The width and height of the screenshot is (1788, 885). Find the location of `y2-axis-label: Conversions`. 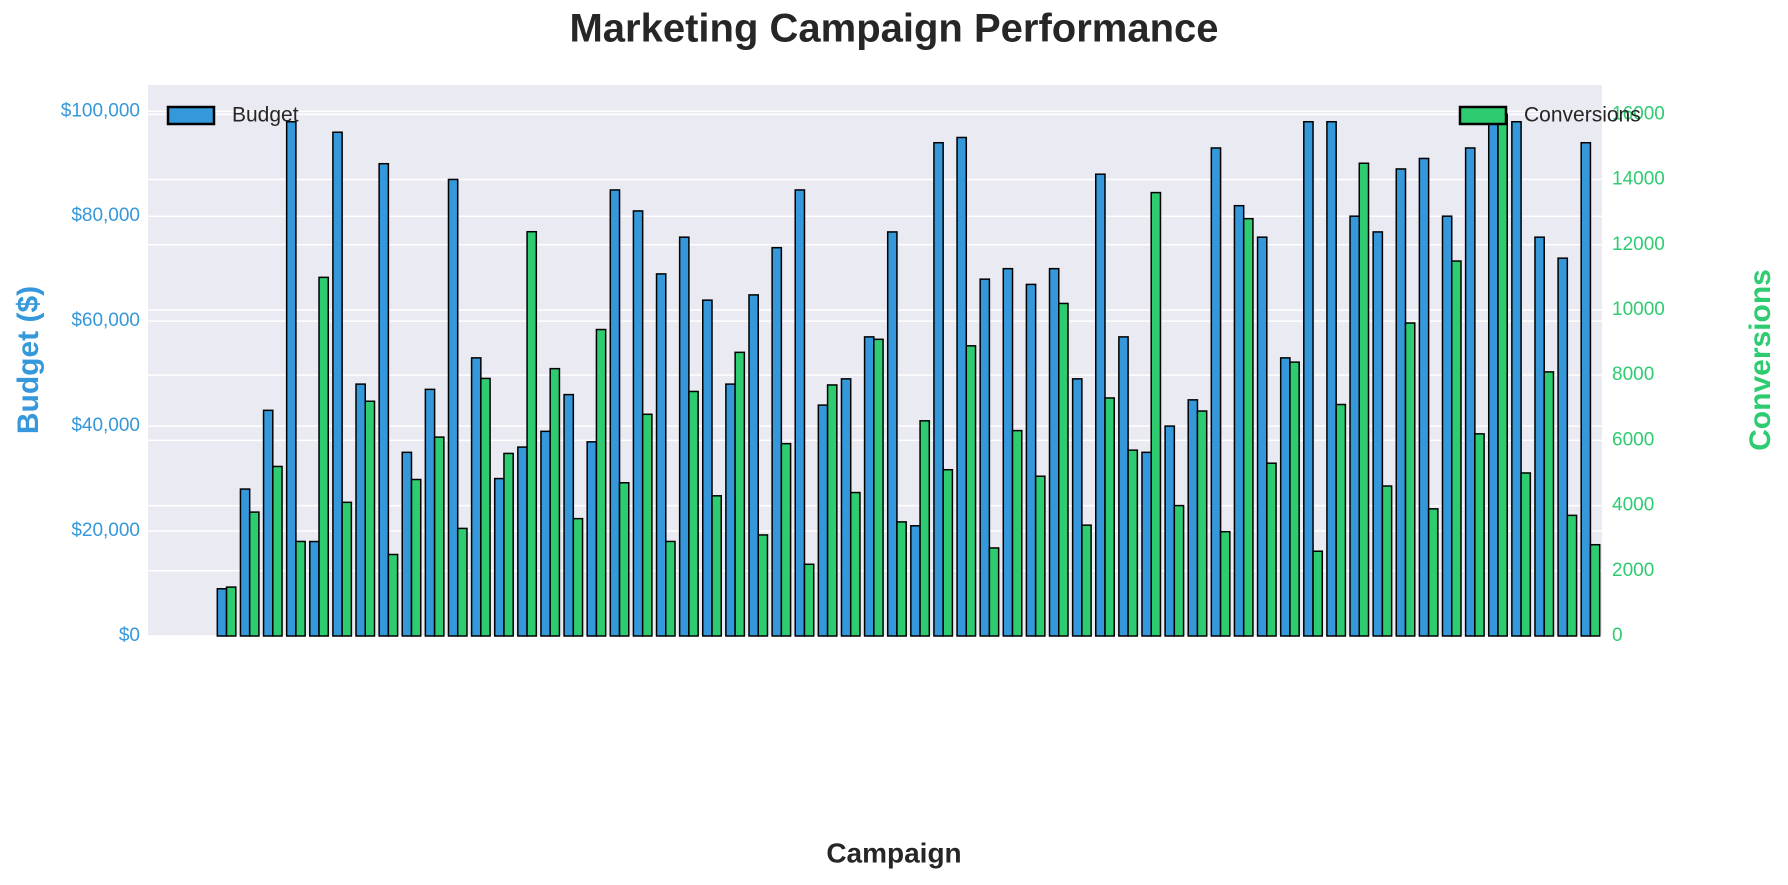

y2-axis-label: Conversions is located at coordinates (1760, 360).